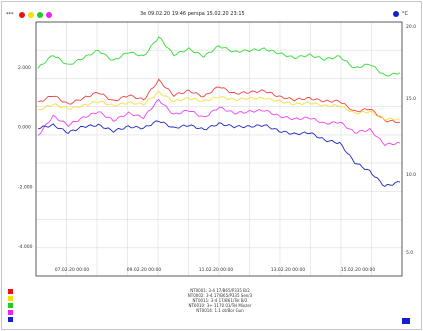  I want to click on sensor-line: NT0001: 3-4 17/B65/P335 B/2, so click(220, 290).